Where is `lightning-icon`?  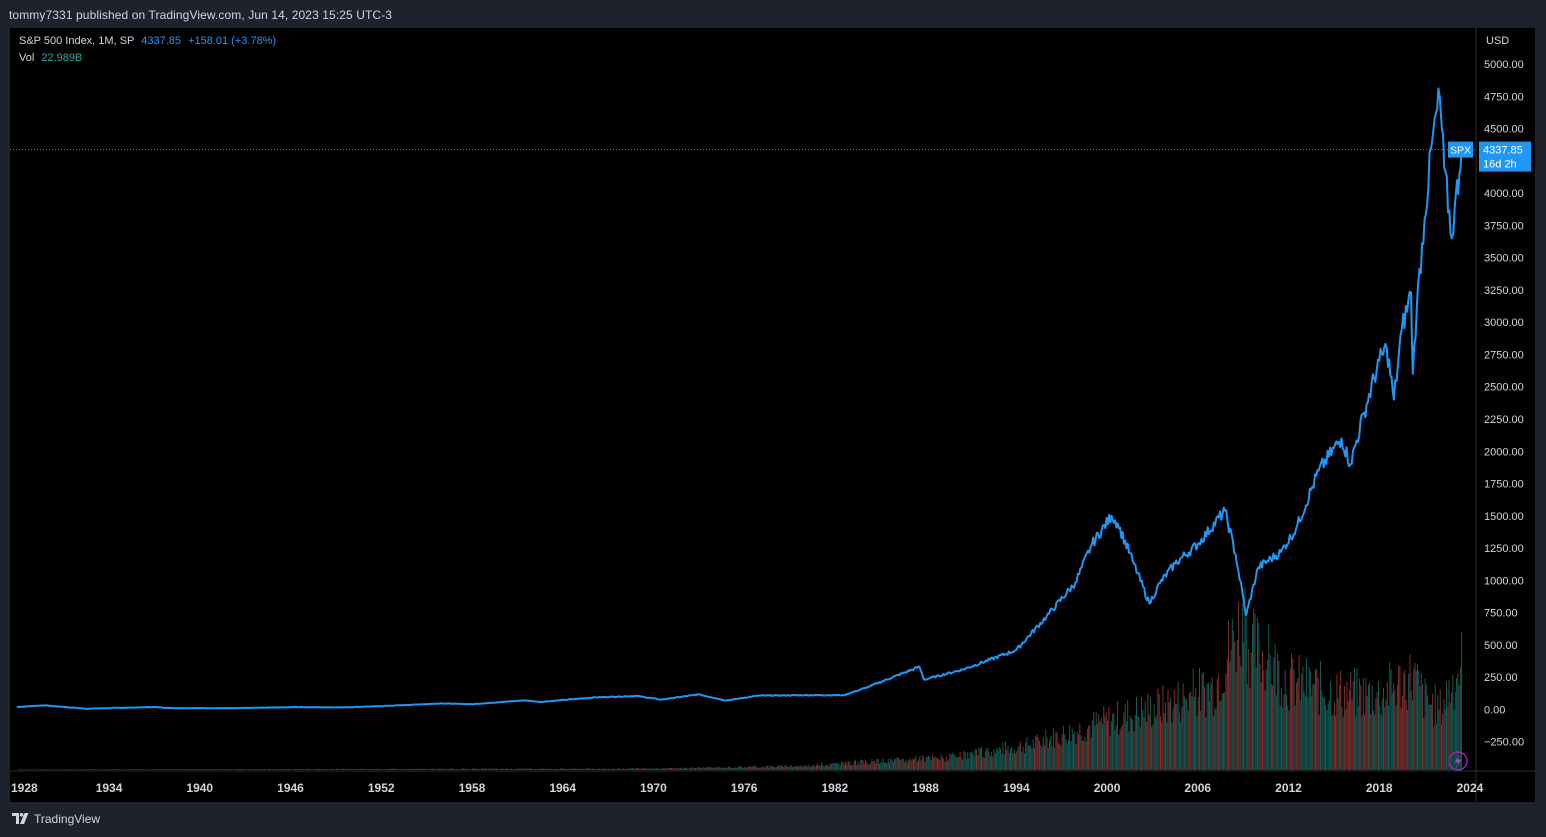
lightning-icon is located at coordinates (1458, 761).